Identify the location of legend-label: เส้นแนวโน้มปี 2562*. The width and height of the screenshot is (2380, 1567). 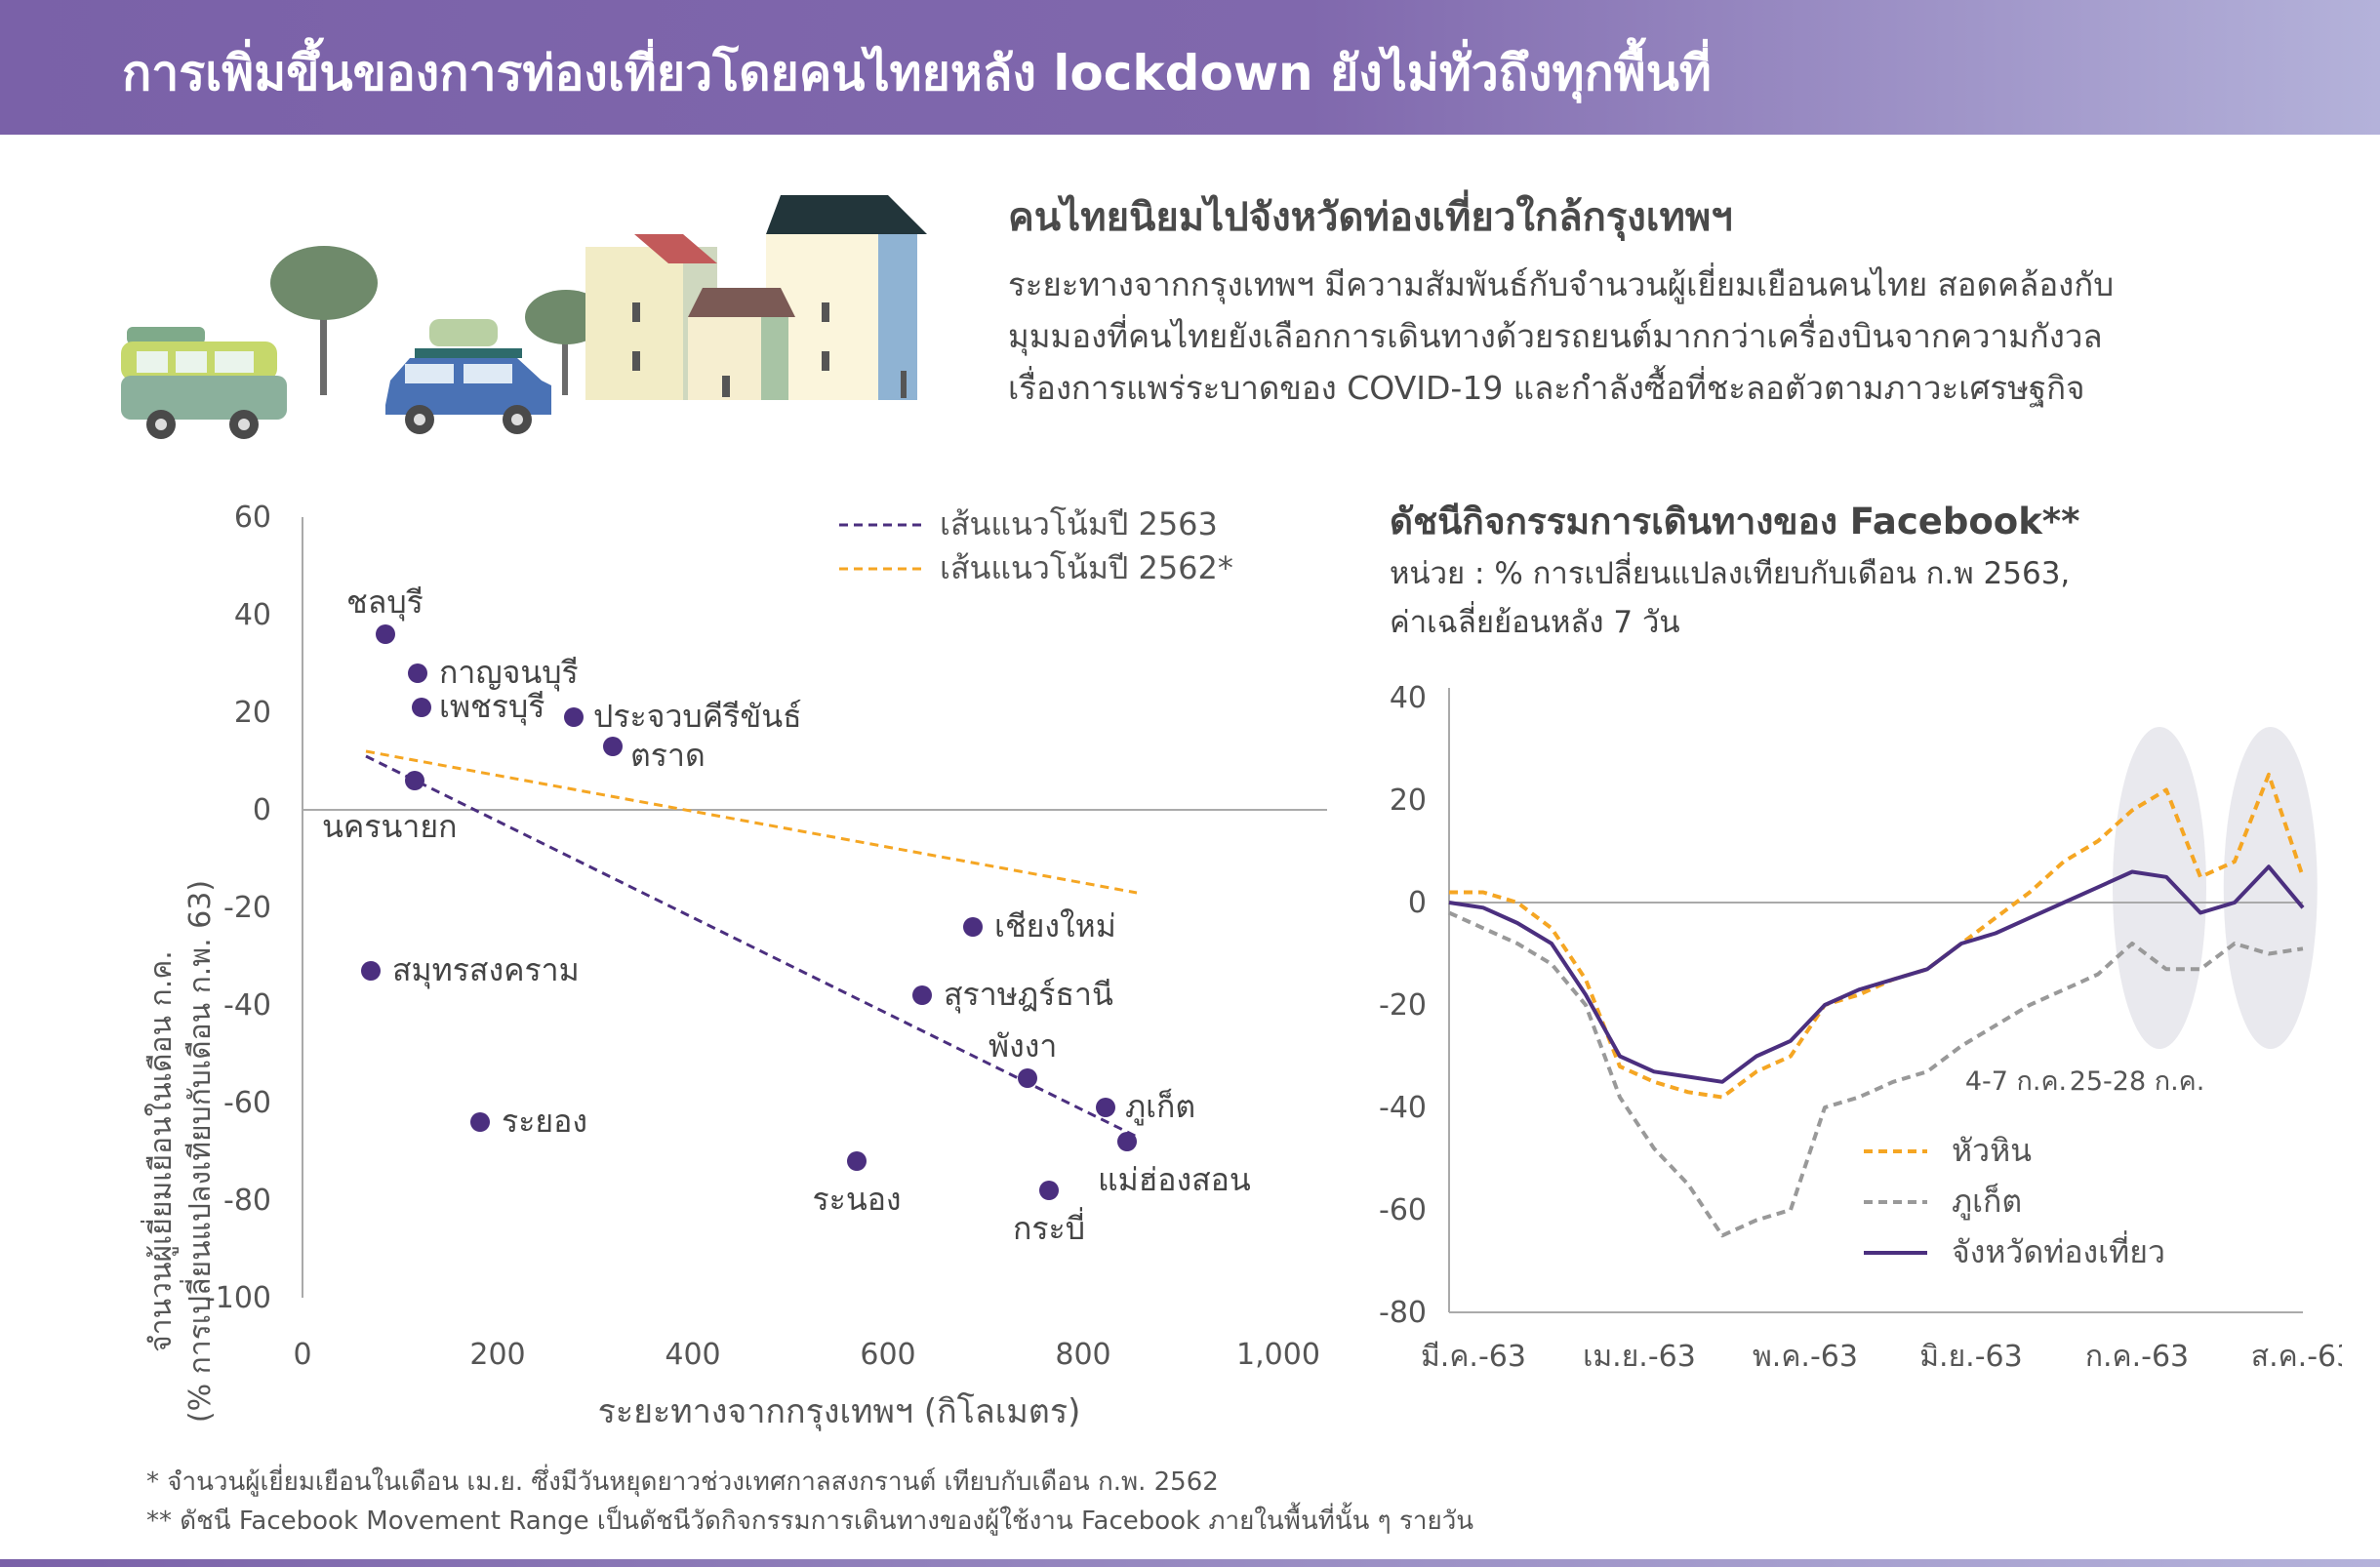
(1086, 567).